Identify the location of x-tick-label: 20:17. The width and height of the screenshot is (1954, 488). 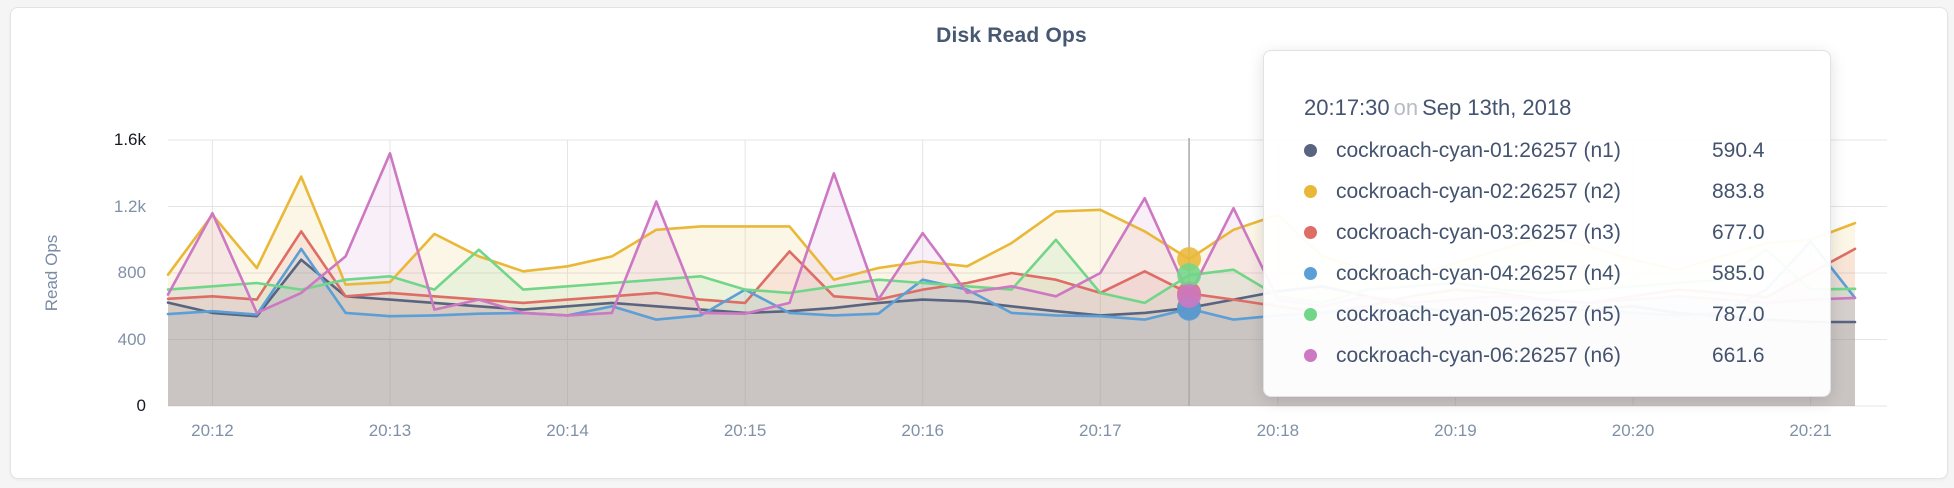
(1100, 430).